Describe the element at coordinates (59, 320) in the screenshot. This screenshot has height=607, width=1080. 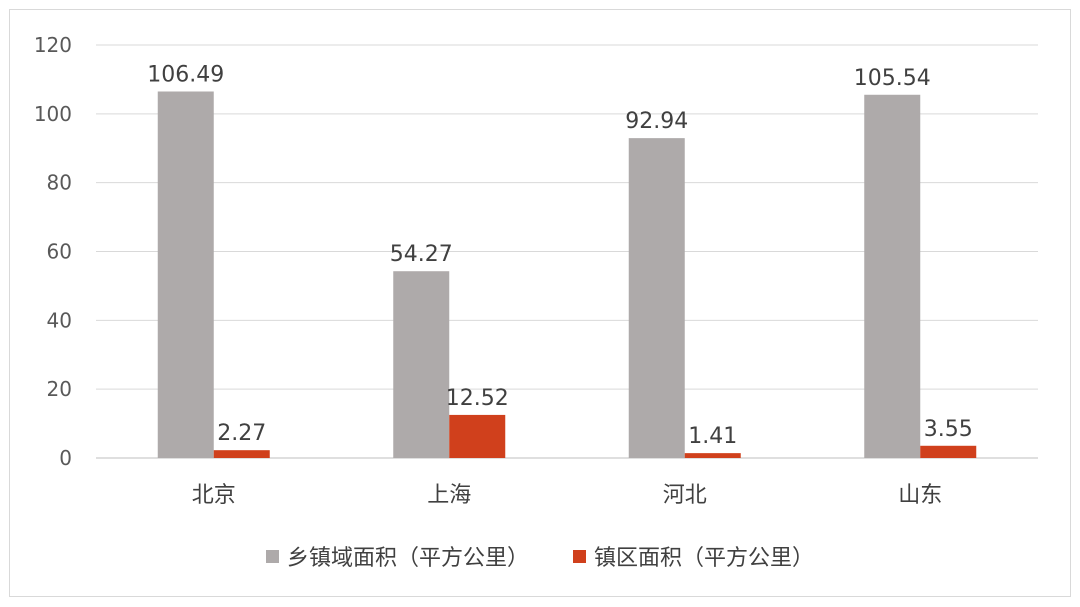
I see `y-tick-label: 40` at that location.